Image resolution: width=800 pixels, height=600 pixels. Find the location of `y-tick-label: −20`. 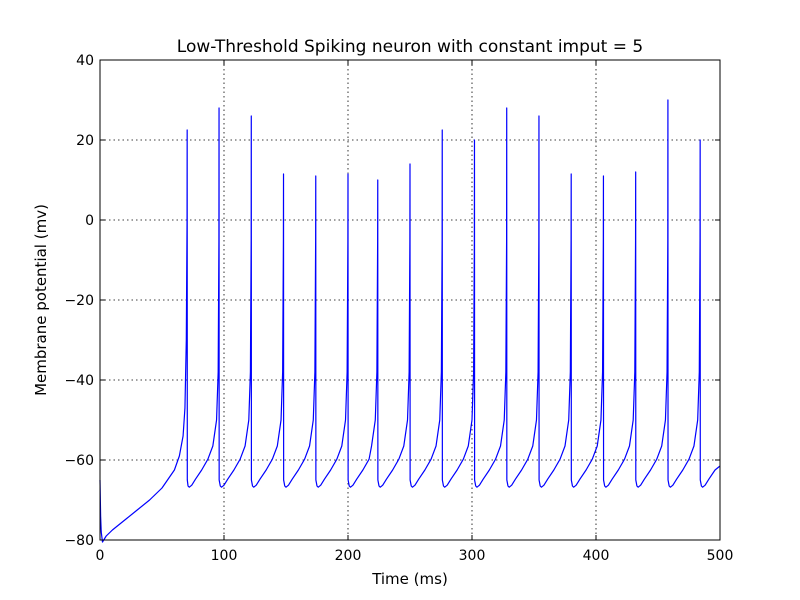

y-tick-label: −20 is located at coordinates (79, 301).